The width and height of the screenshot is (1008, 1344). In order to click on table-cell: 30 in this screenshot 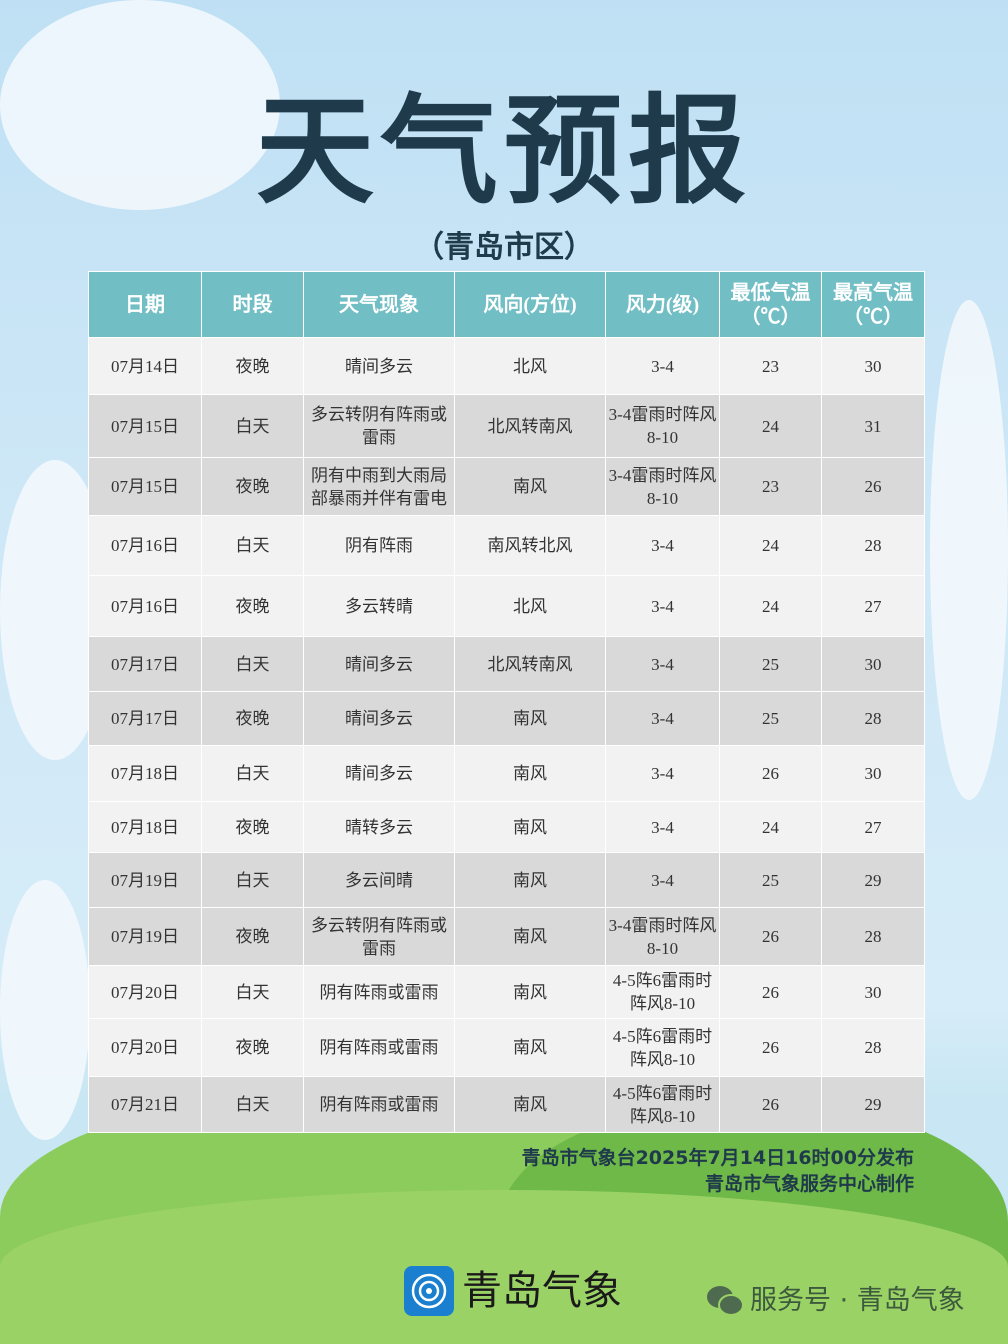, I will do `click(873, 773)`.